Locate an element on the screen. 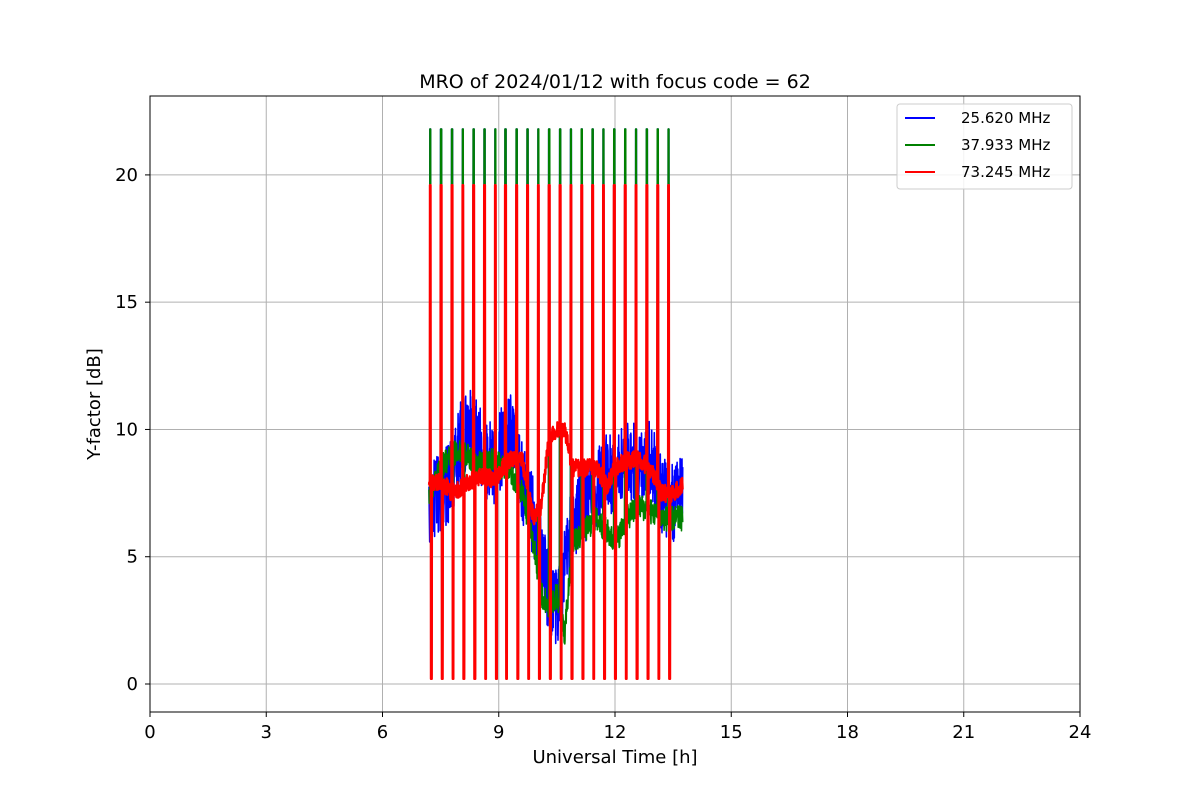 This screenshot has width=1200, height=800. y-tick-label: 15 is located at coordinates (126, 302).